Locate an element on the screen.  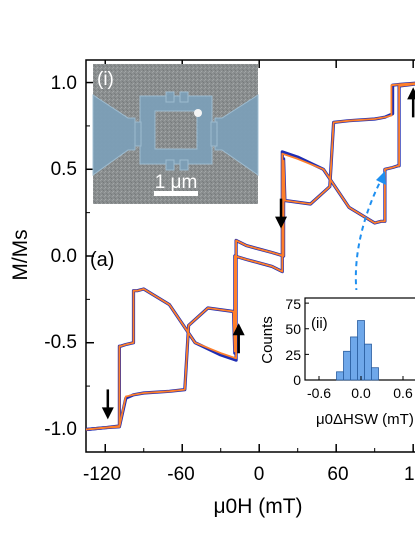
histogram-ticks is located at coordinates (354, 341).